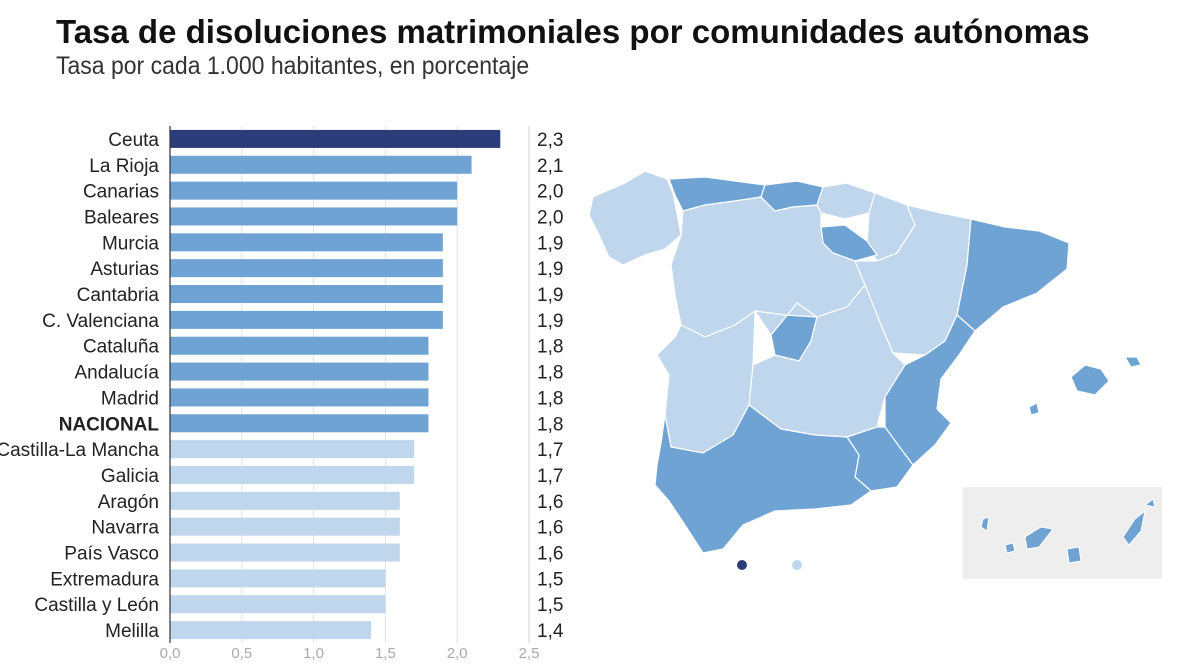  What do you see at coordinates (313, 653) in the screenshot?
I see `x-tick-label: 1,0` at bounding box center [313, 653].